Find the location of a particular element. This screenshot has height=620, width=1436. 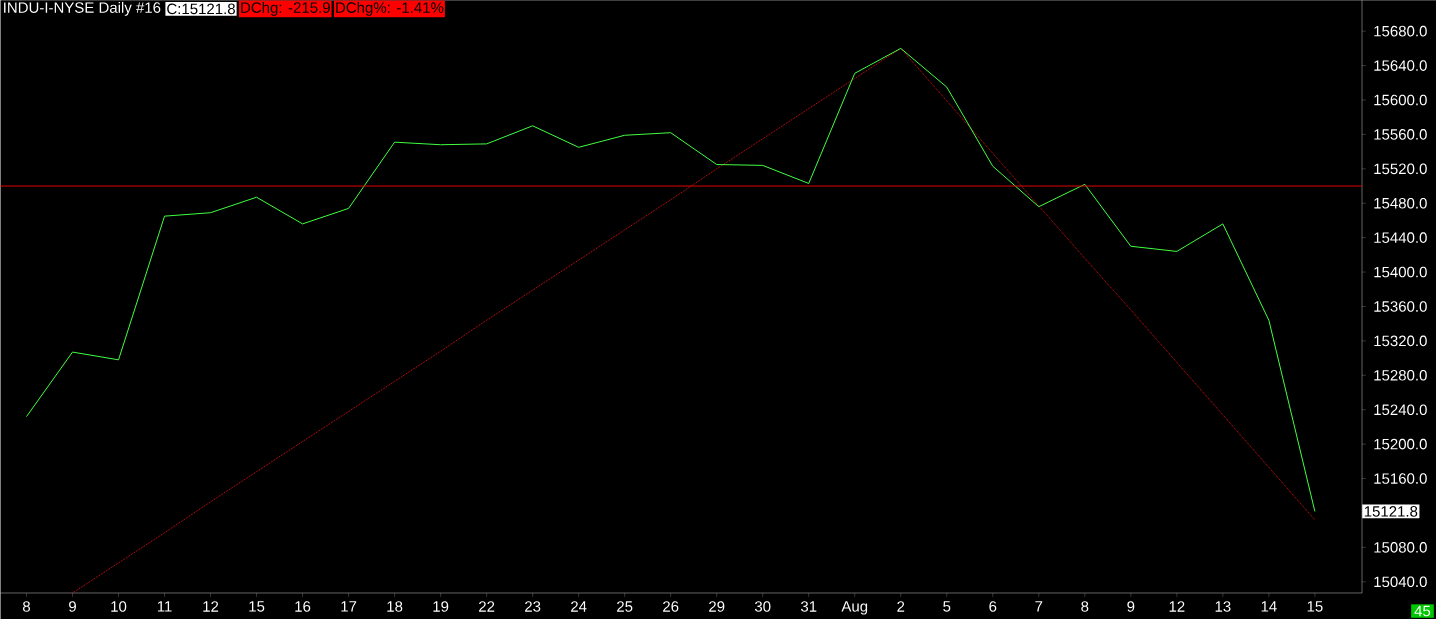

x-tick-label: 30 is located at coordinates (762, 606).